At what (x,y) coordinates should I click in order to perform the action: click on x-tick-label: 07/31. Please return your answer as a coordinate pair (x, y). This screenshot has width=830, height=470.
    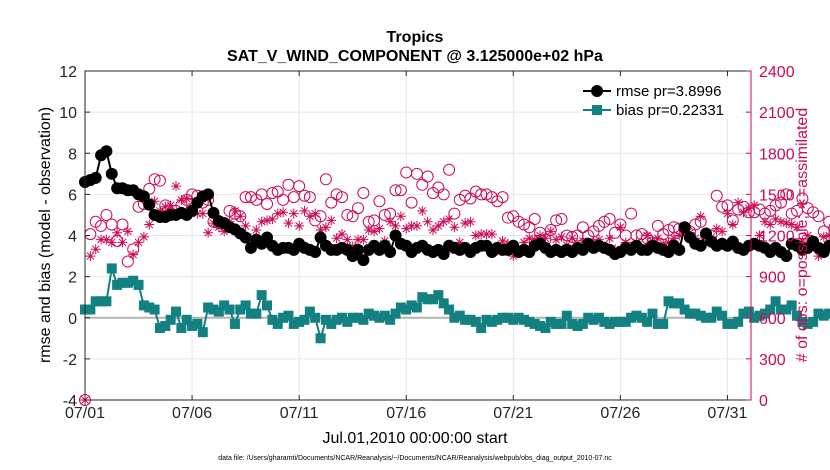
    Looking at the image, I should click on (727, 413).